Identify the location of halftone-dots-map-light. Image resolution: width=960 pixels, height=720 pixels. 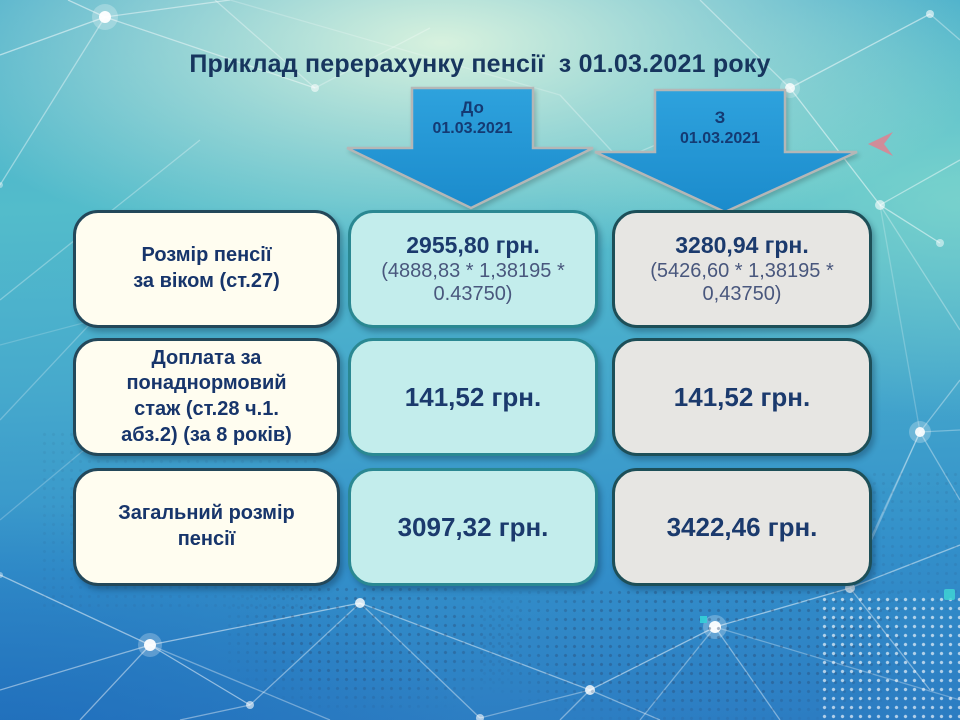
(890, 657).